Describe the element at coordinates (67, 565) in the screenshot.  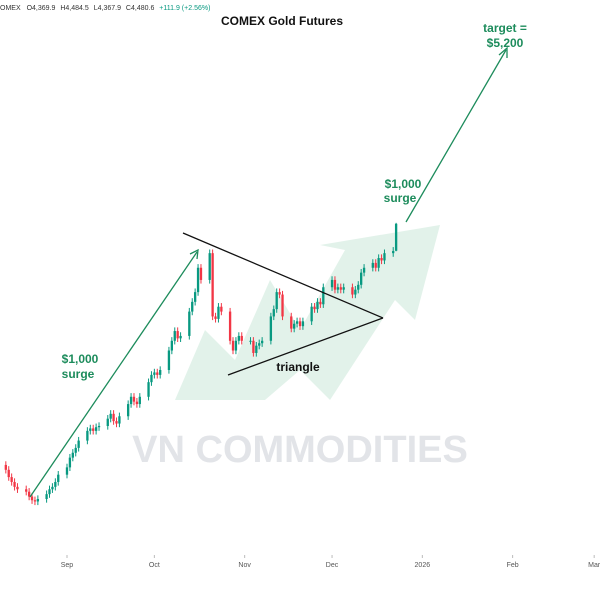
I see `x-tick-label: Sep` at that location.